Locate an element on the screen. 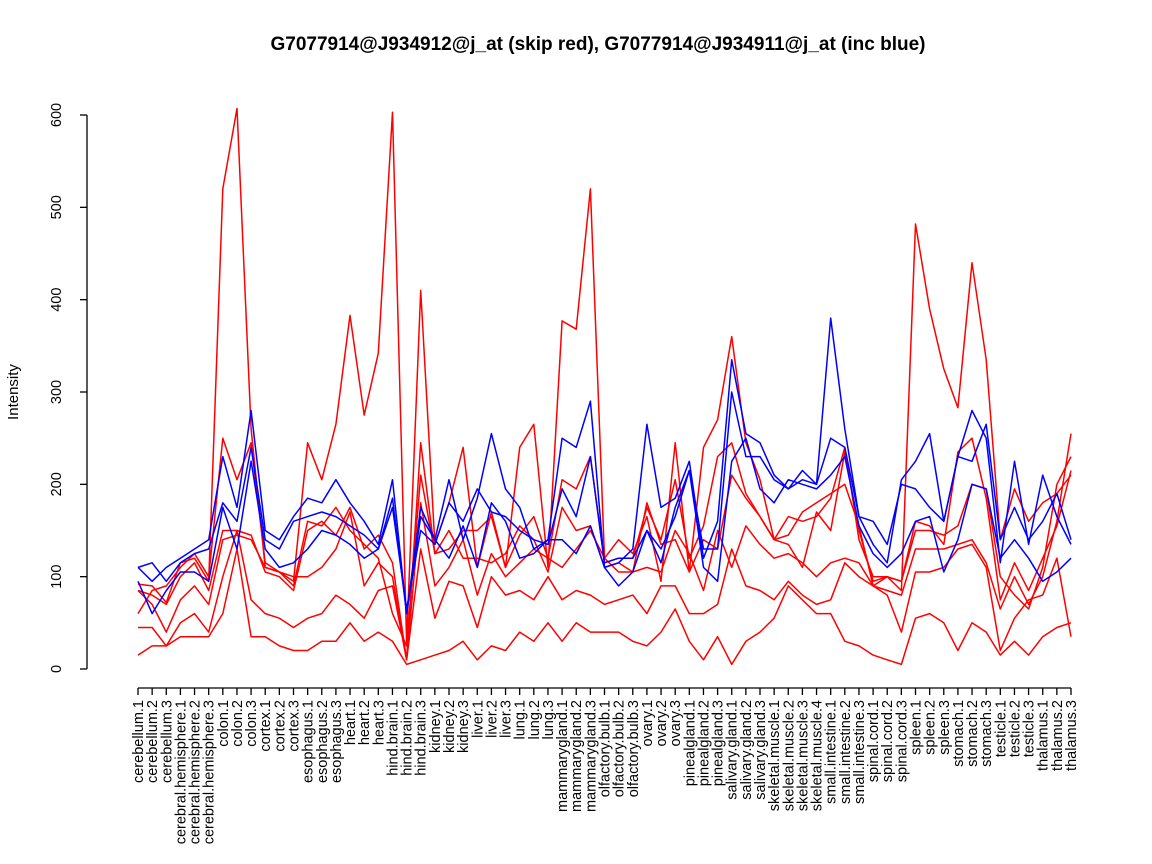 The height and width of the screenshot is (864, 1152). x-tick-label: salivary.gland.3 is located at coordinates (761, 750).